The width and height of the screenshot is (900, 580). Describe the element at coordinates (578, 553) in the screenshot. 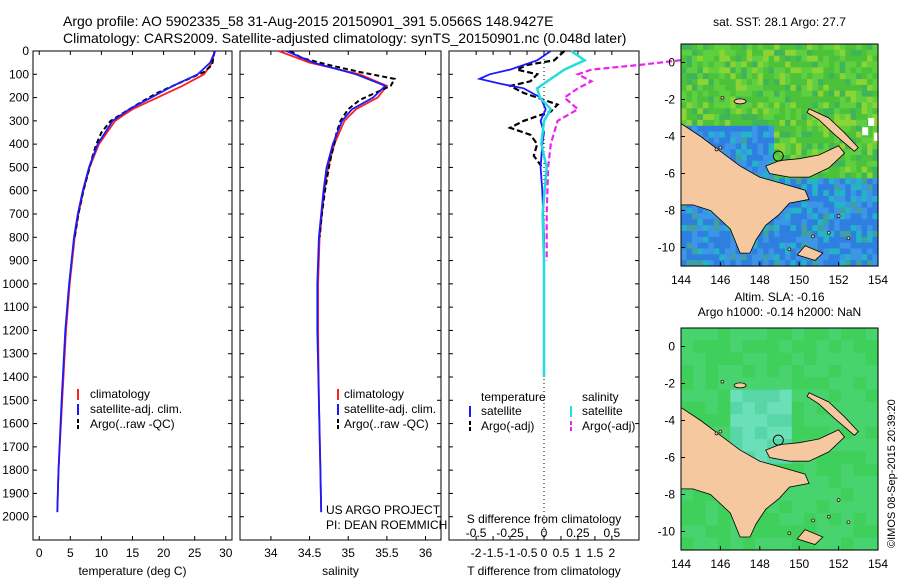

I see `x-tick-label: 1` at that location.